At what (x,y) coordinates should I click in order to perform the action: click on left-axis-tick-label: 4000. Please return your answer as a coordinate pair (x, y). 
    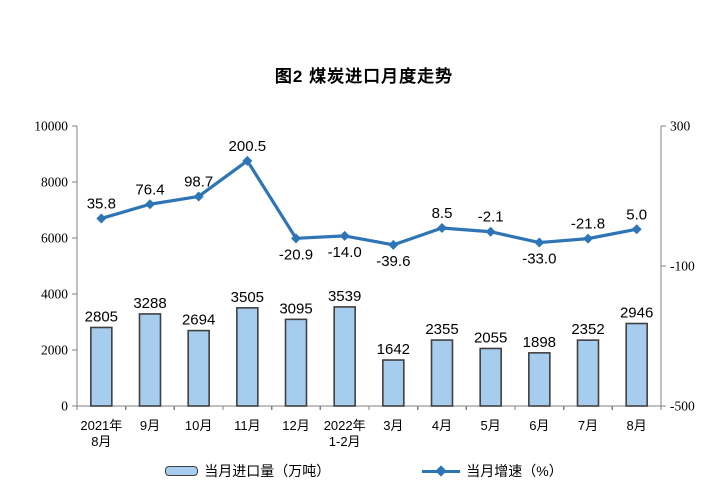
    Looking at the image, I should click on (54, 294).